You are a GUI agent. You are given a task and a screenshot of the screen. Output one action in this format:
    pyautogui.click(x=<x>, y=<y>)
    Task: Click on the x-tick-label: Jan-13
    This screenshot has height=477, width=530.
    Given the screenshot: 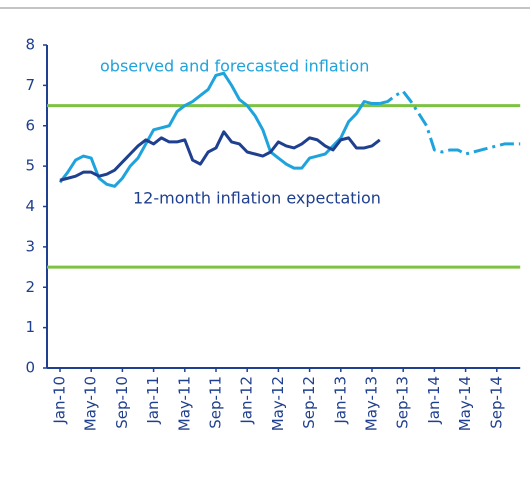 What is the action you would take?
    pyautogui.click(x=340, y=400)
    